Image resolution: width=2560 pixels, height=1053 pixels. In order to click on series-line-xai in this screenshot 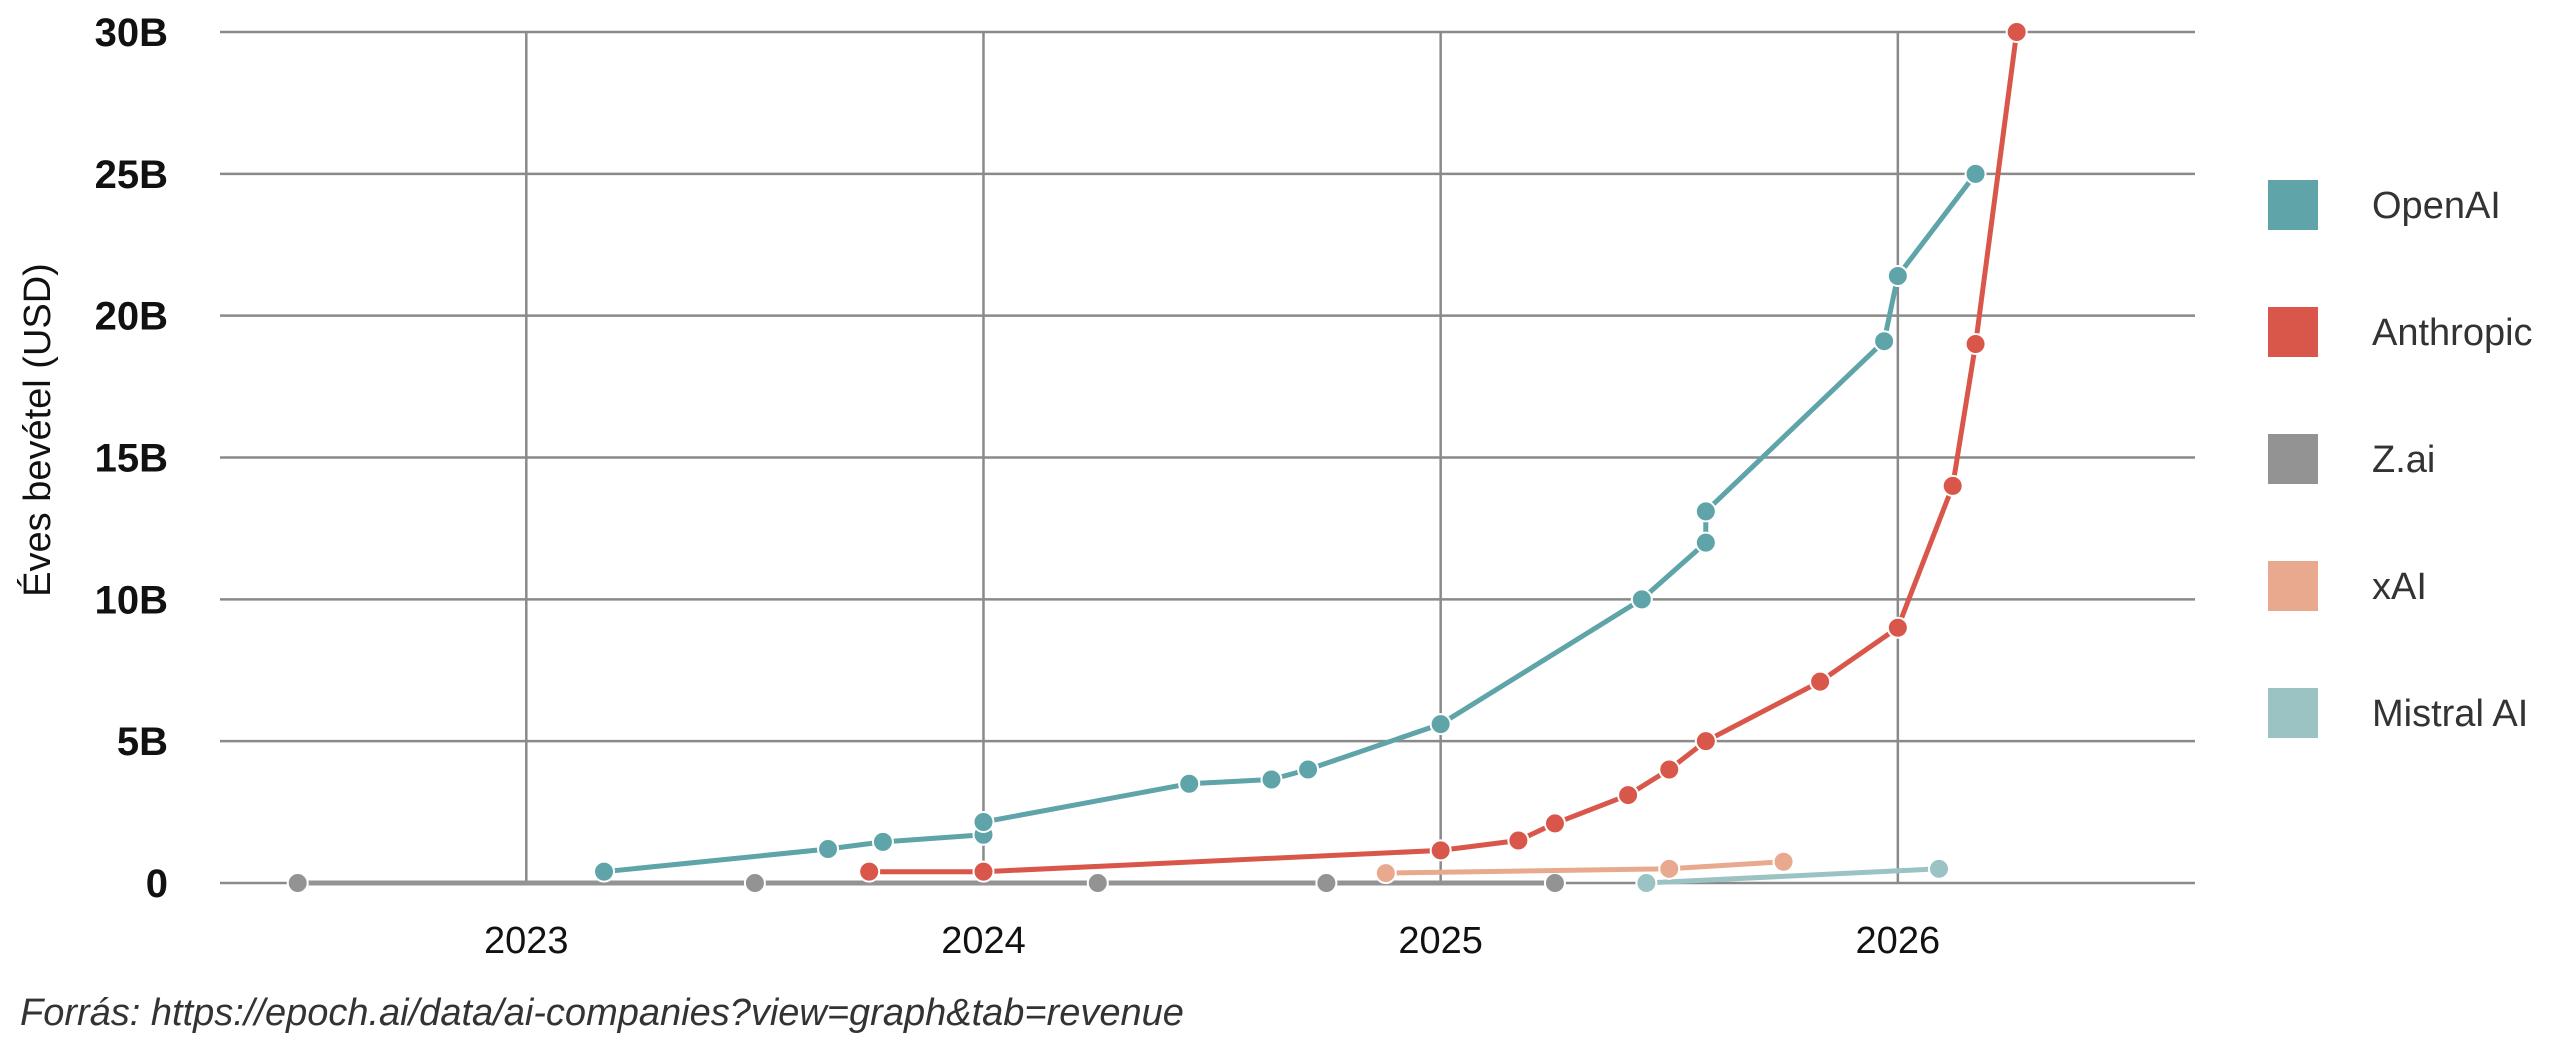, I will do `click(1584, 867)`.